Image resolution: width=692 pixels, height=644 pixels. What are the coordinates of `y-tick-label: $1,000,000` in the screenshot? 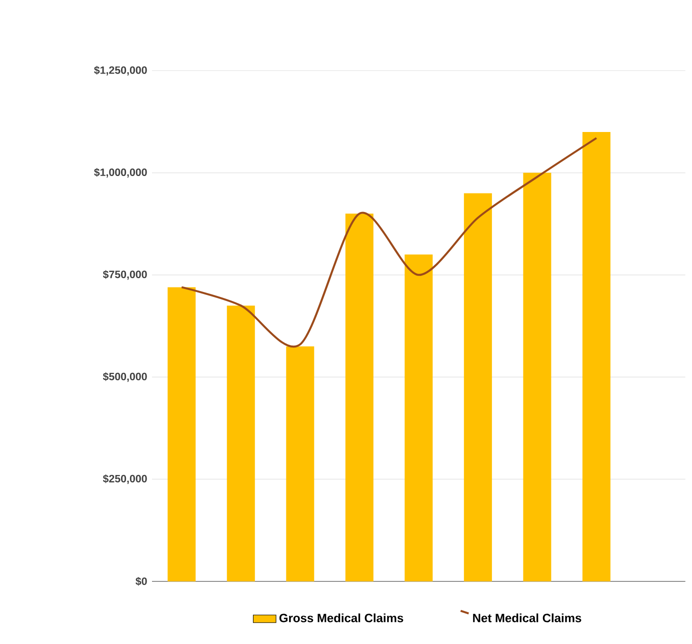 It's located at (120, 173).